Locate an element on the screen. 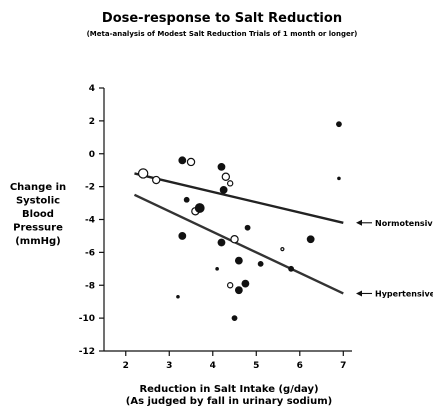 This screenshot has height=418, width=433. x-tick-label: 5 is located at coordinates (256, 366).